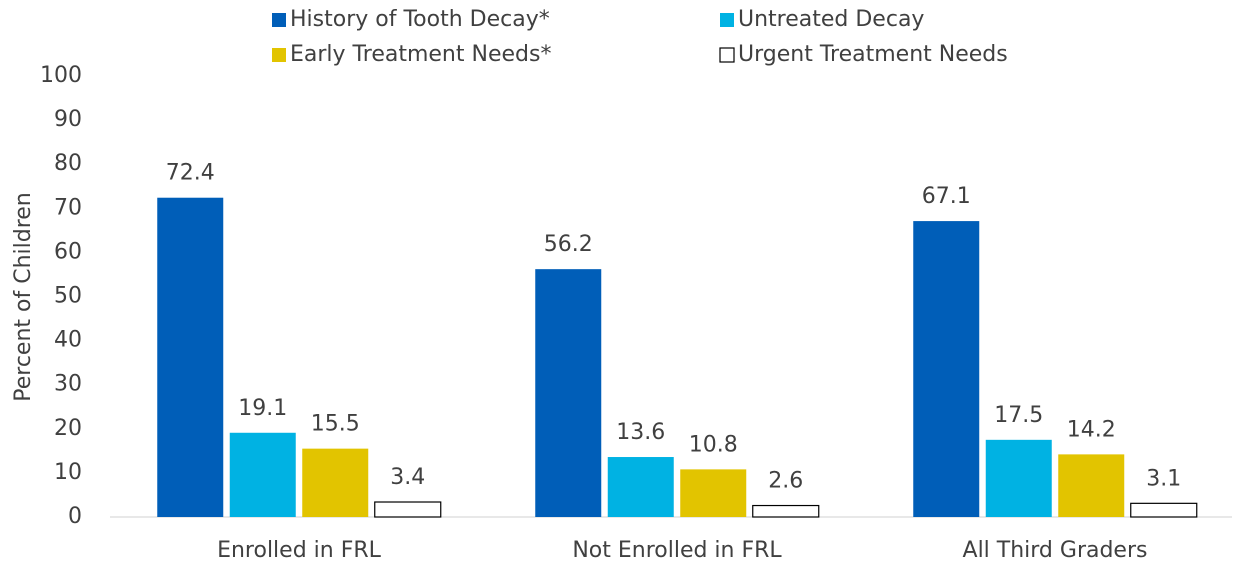 This screenshot has height=565, width=1241. What do you see at coordinates (407, 477) in the screenshot?
I see `data-label: 3.4` at bounding box center [407, 477].